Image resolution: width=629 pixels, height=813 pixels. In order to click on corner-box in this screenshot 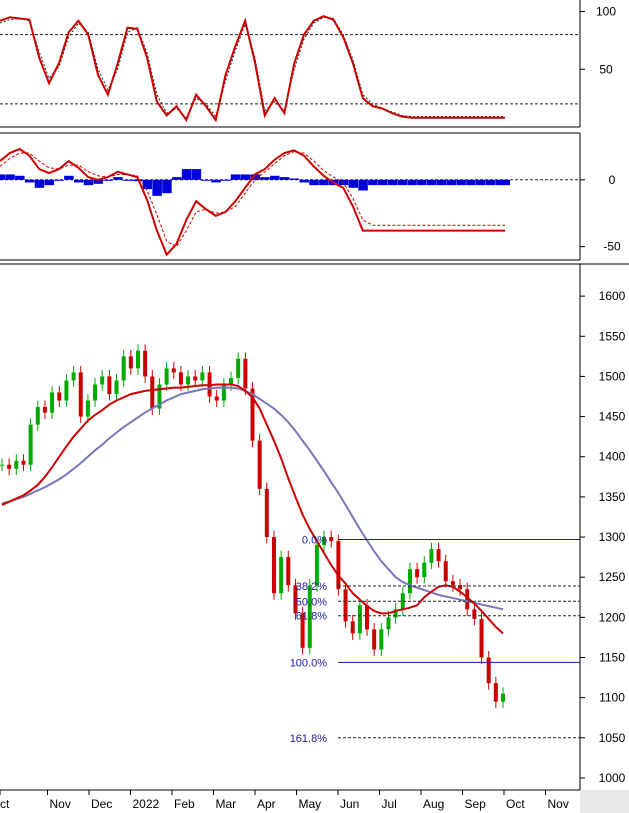, I will do `click(604, 801)`.